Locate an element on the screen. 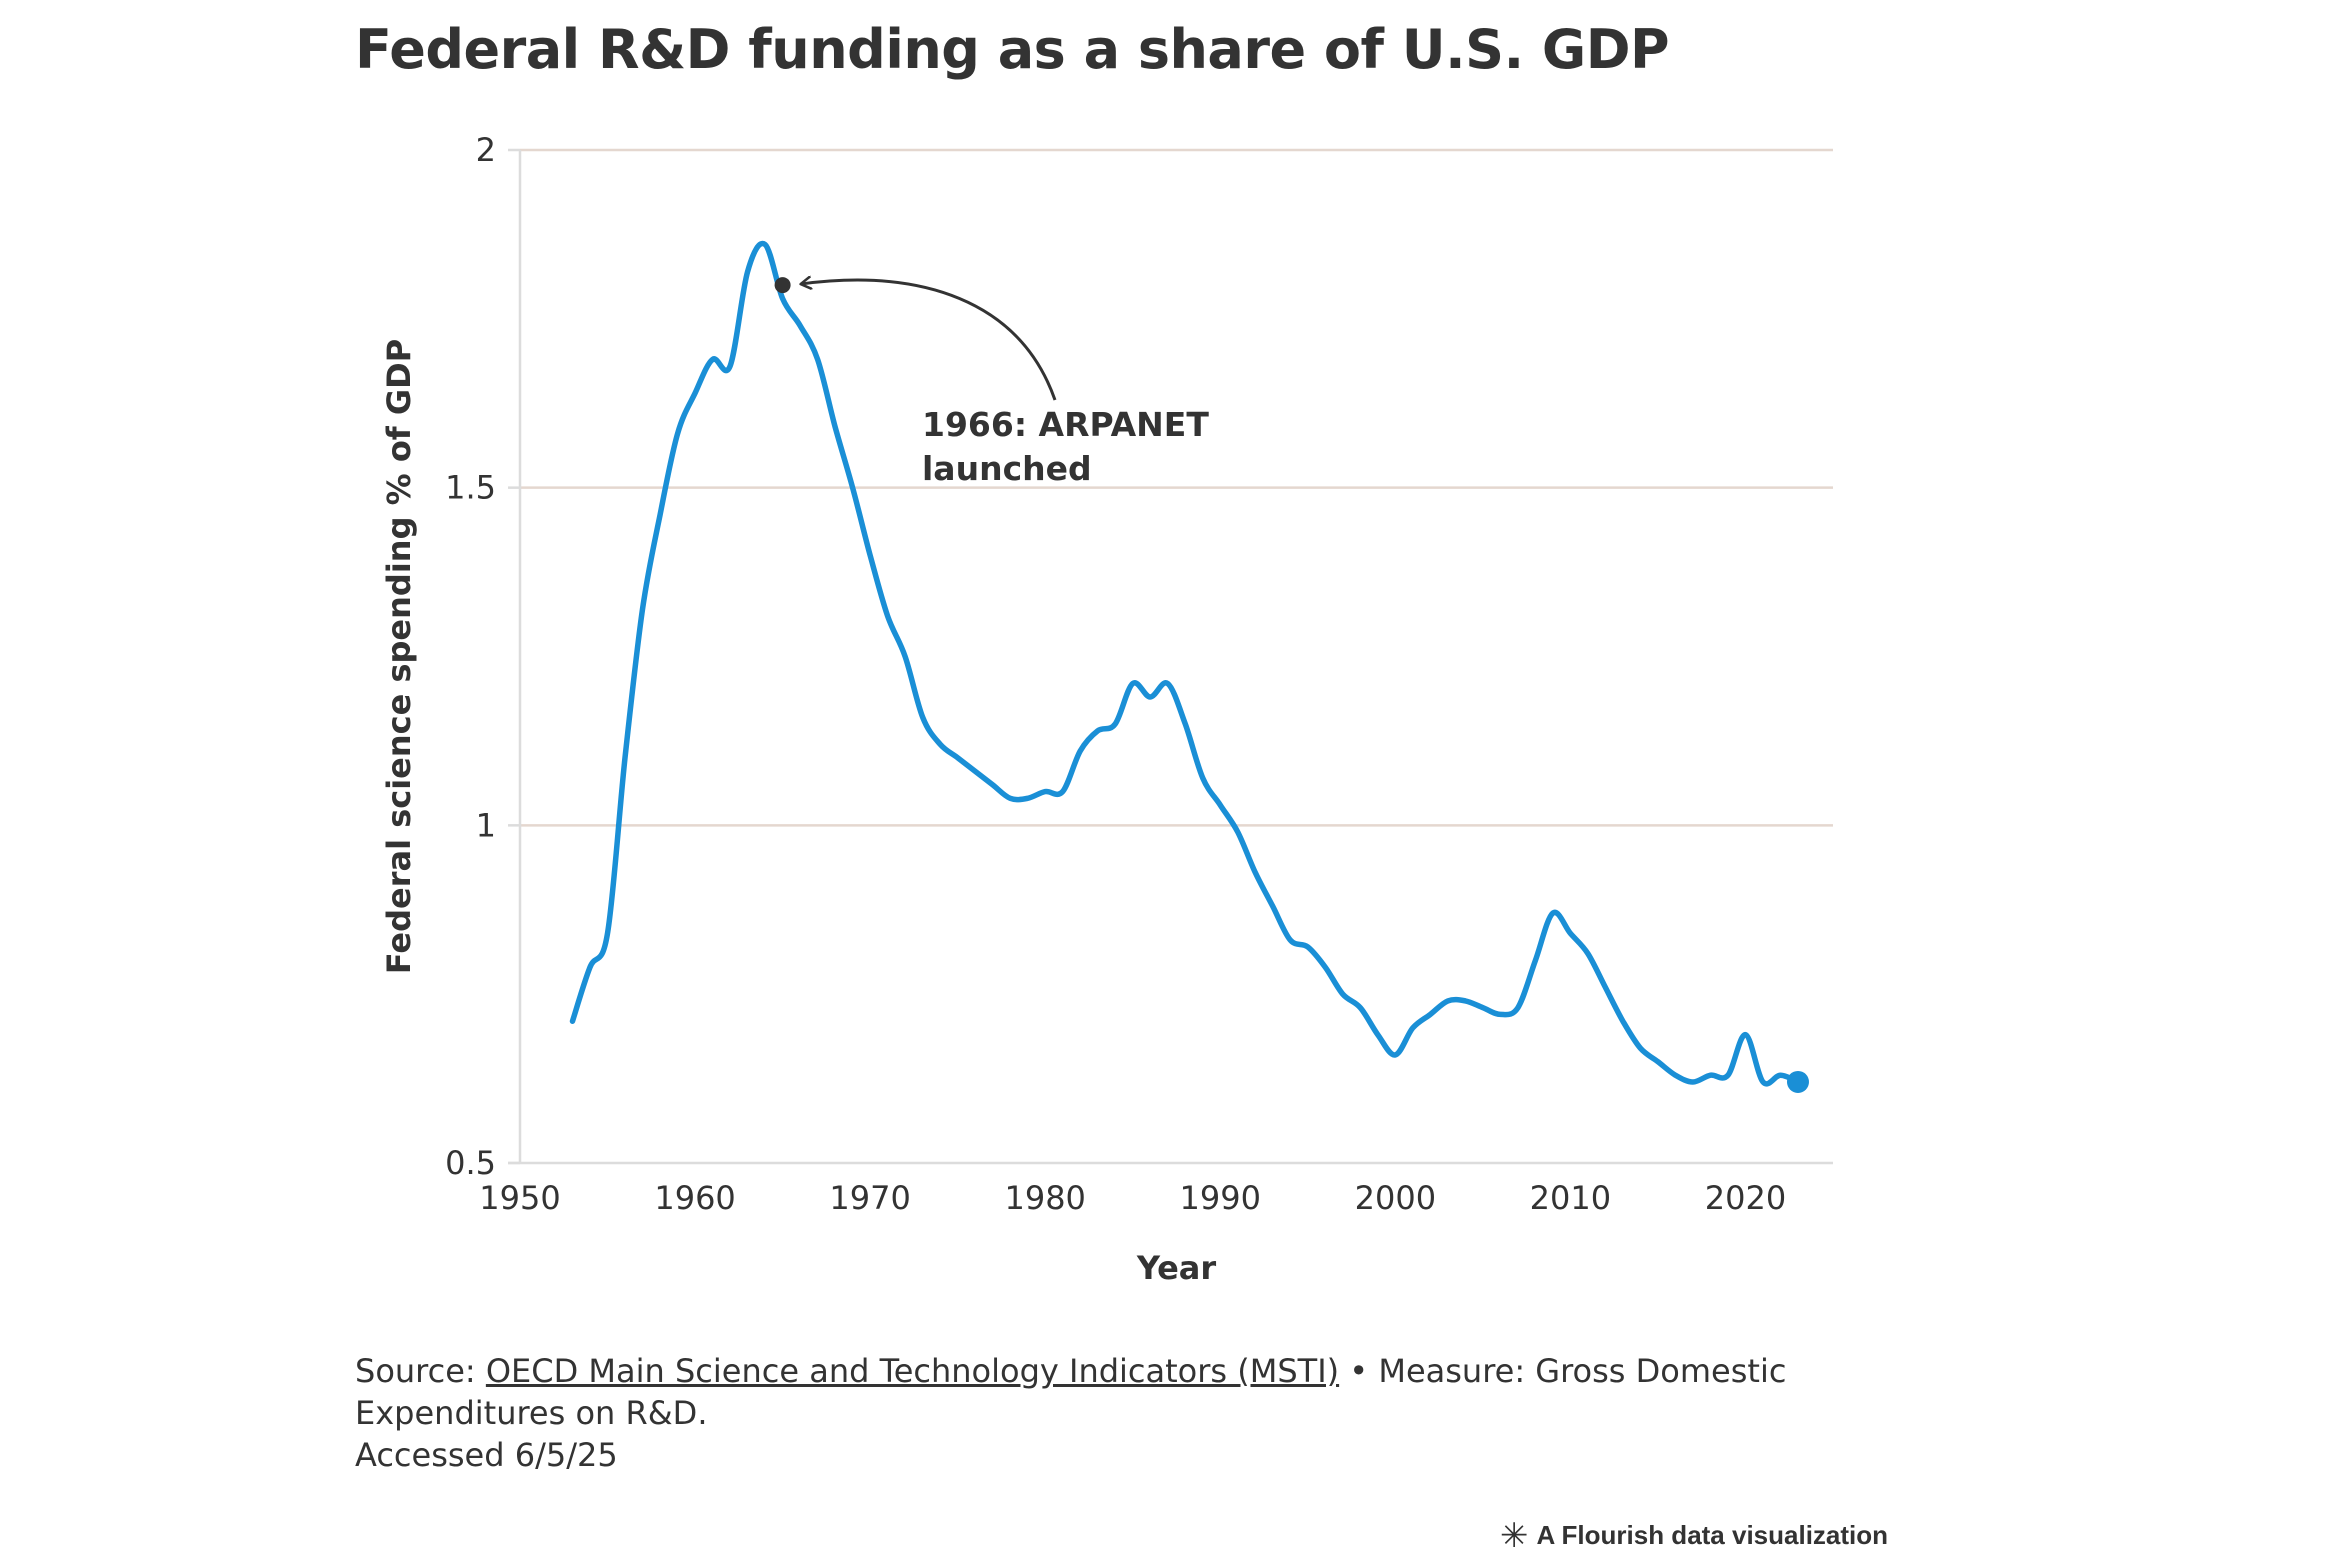  y-tick-label: 1 is located at coordinates (486, 825).